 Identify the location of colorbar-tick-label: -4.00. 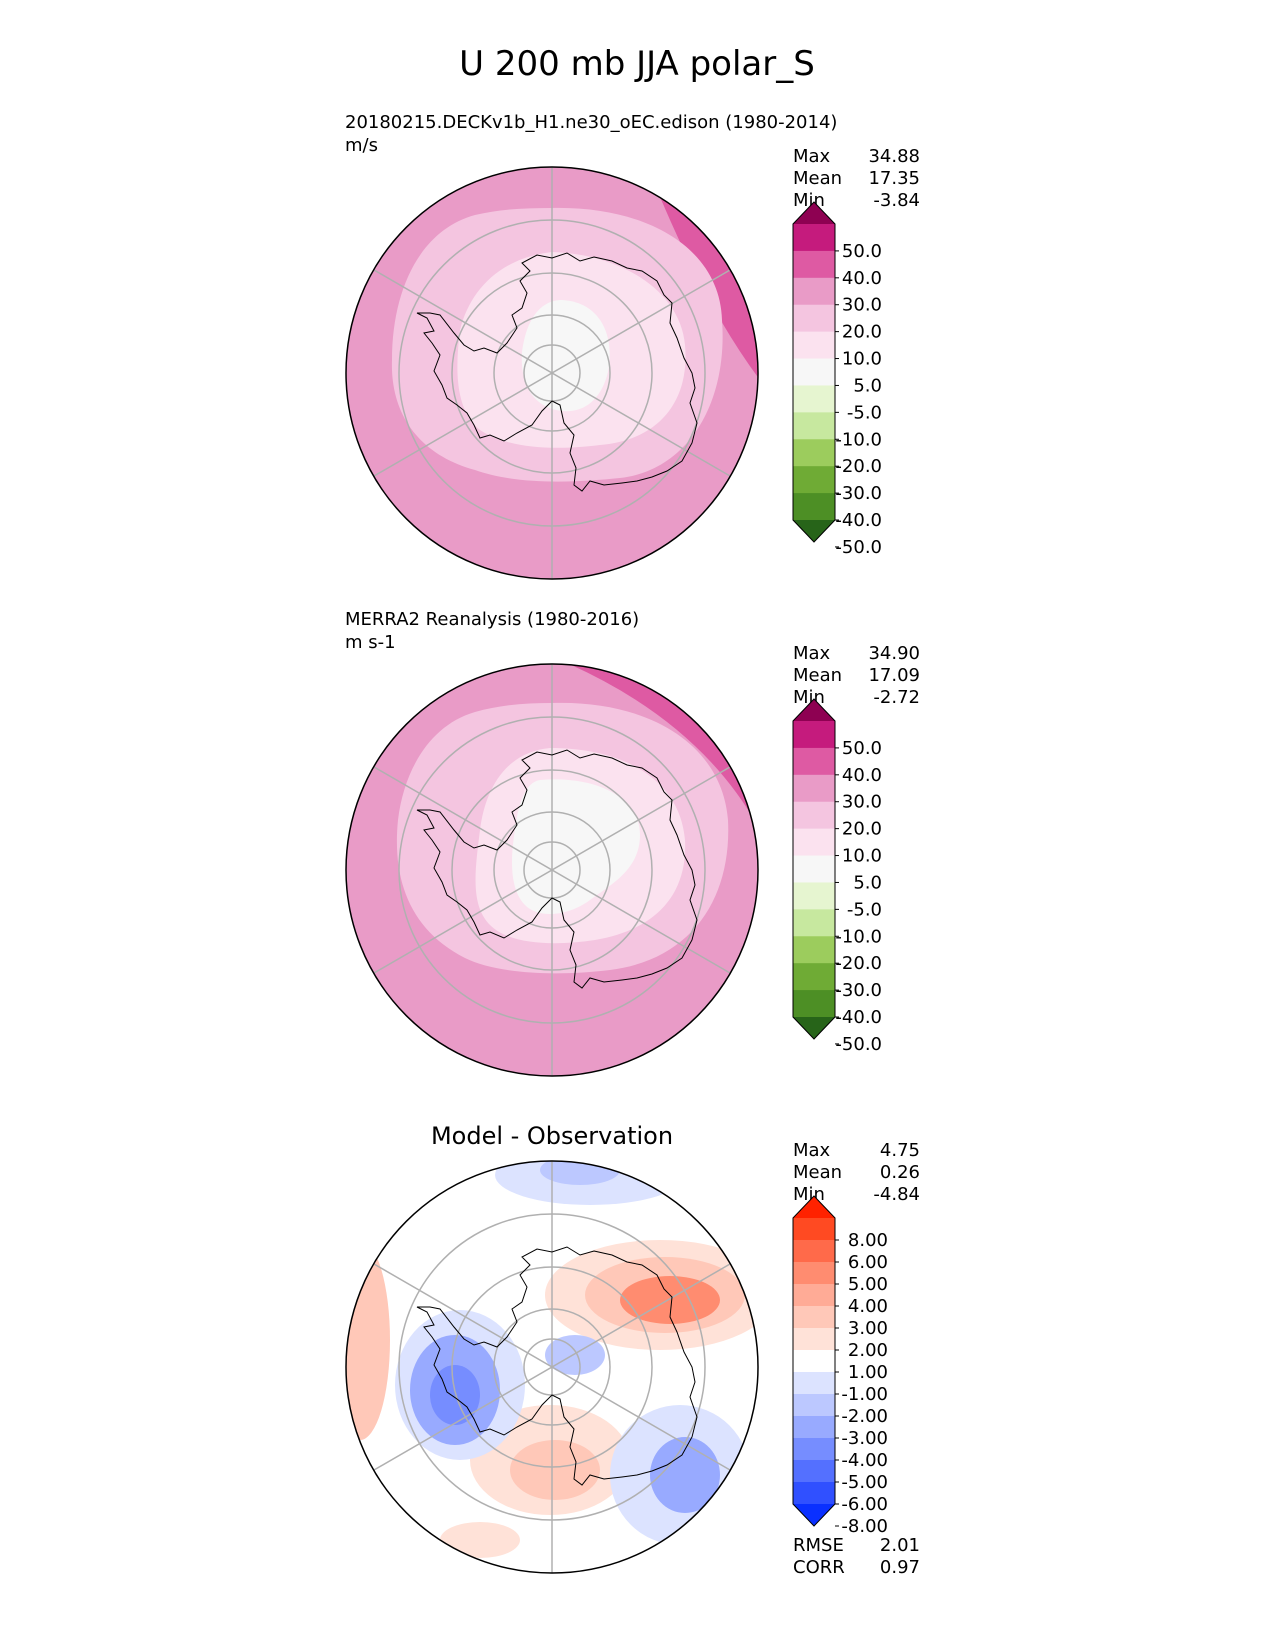
(864, 1460).